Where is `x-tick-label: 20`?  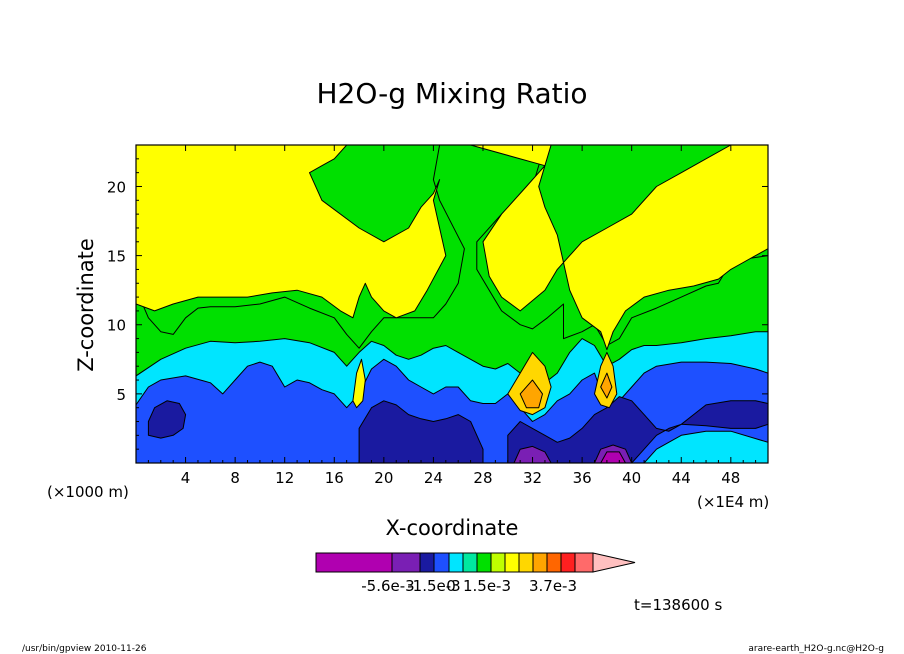 x-tick-label: 20 is located at coordinates (383, 478).